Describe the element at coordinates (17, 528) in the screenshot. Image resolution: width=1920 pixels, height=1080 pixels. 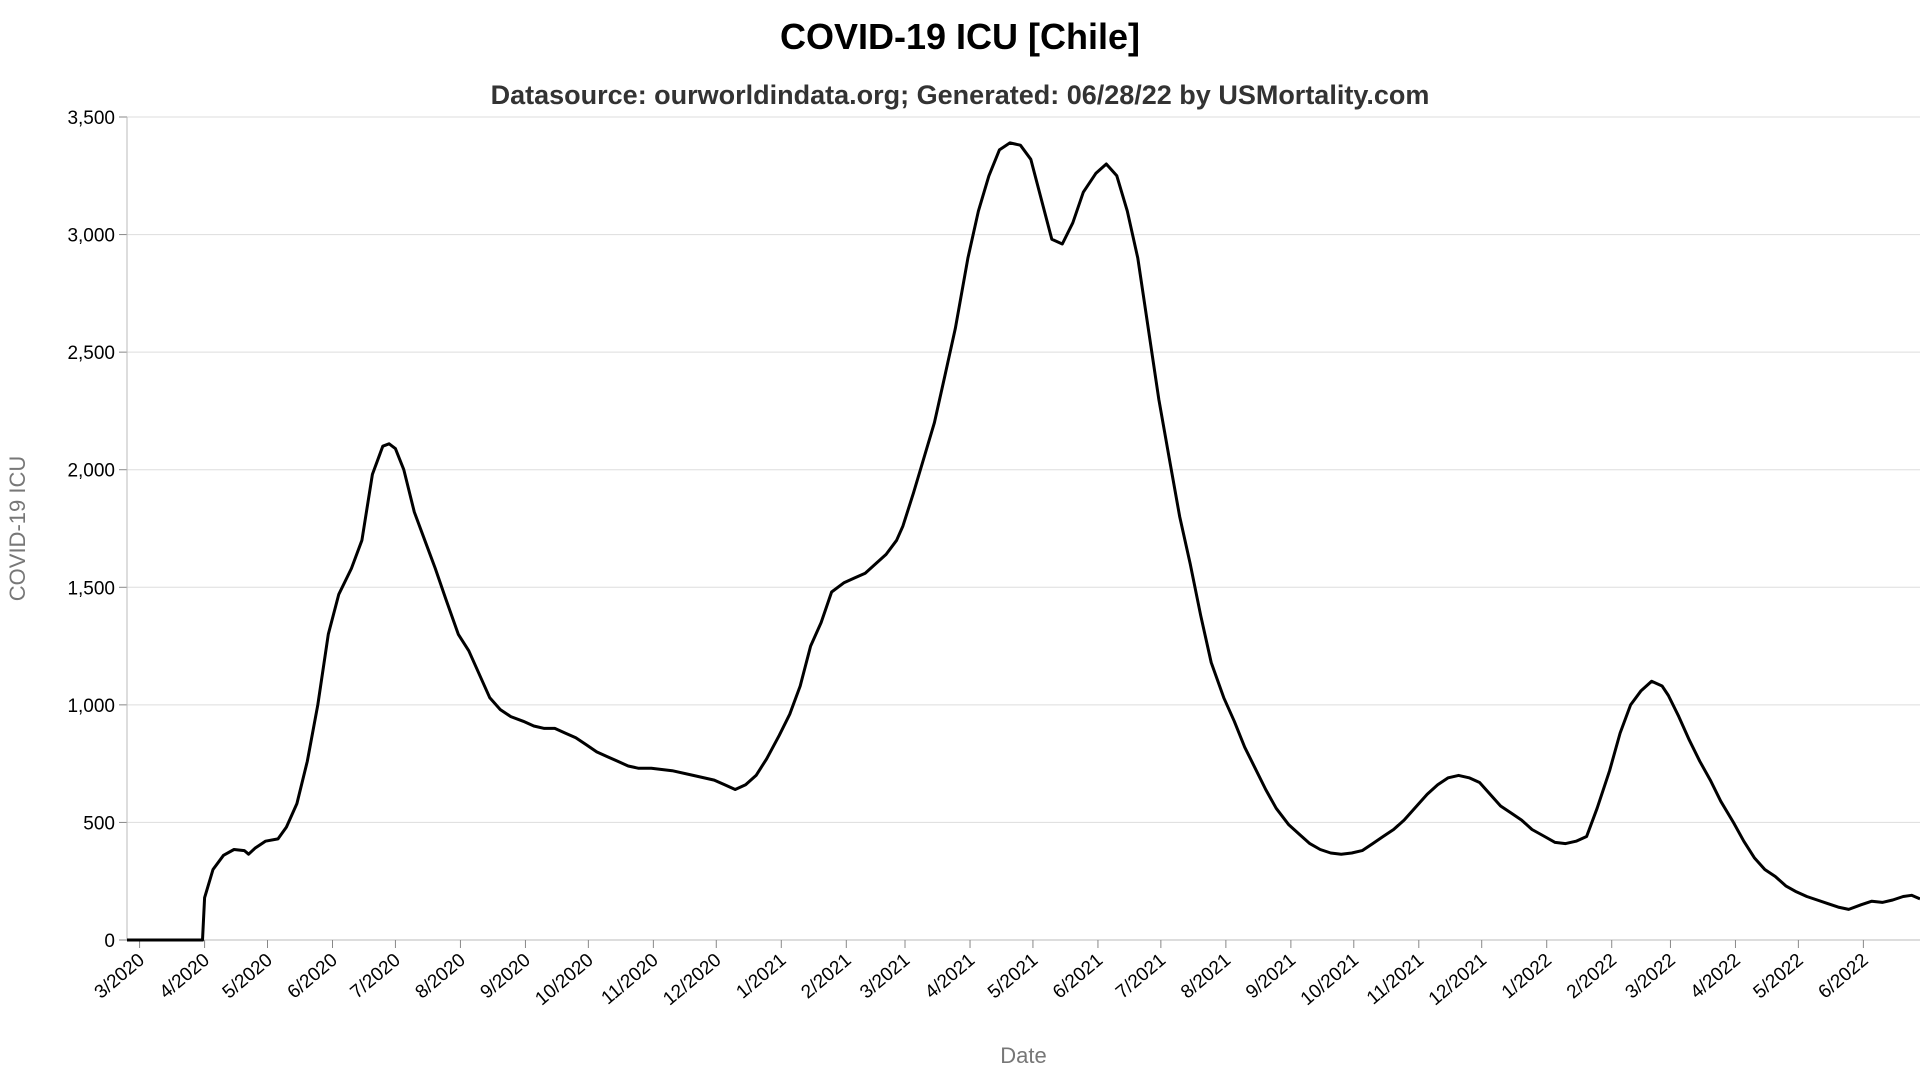
I see `y-axis-title: COVID-19 ICU` at that location.